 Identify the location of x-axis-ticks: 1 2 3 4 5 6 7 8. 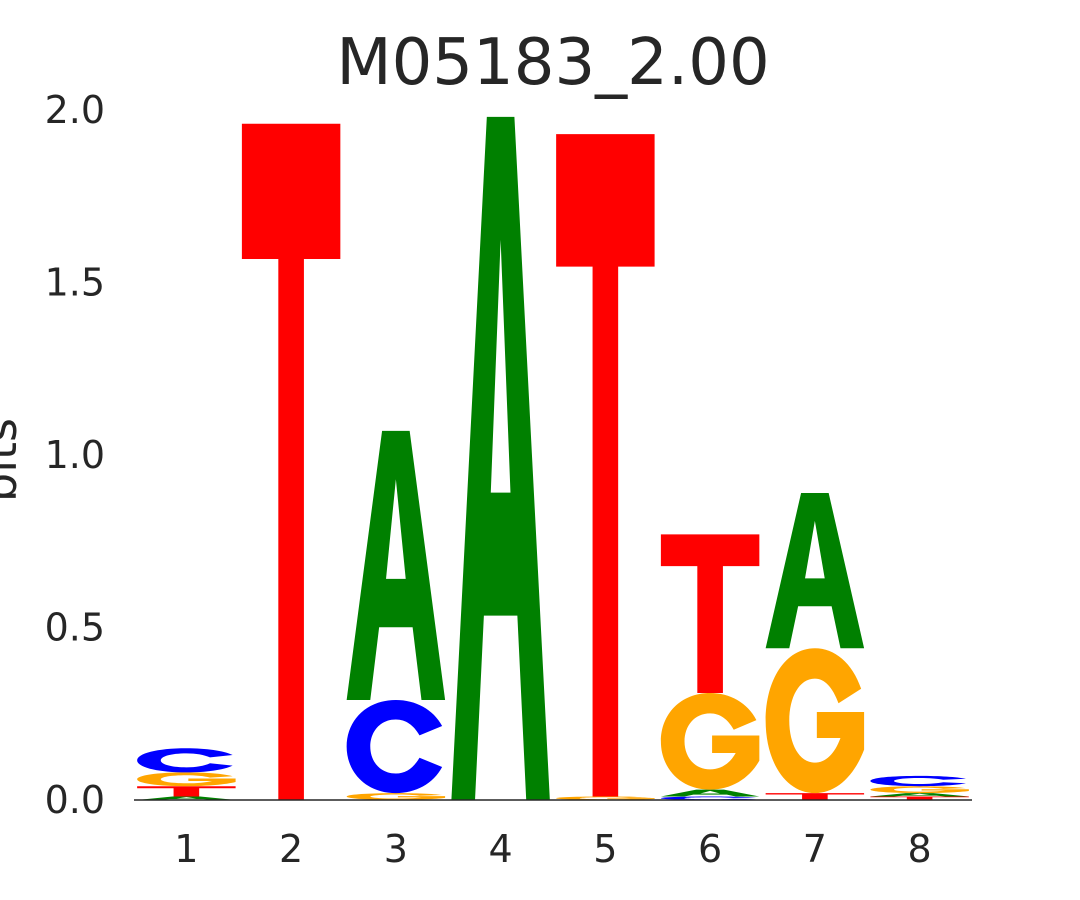
(552, 849).